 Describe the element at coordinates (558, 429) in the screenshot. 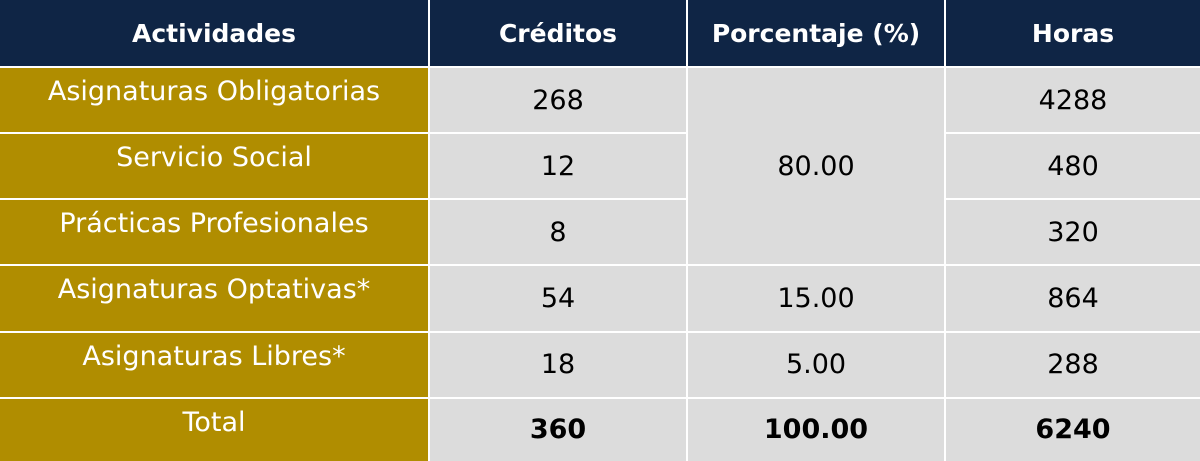

I see `total-credits: 360` at that location.